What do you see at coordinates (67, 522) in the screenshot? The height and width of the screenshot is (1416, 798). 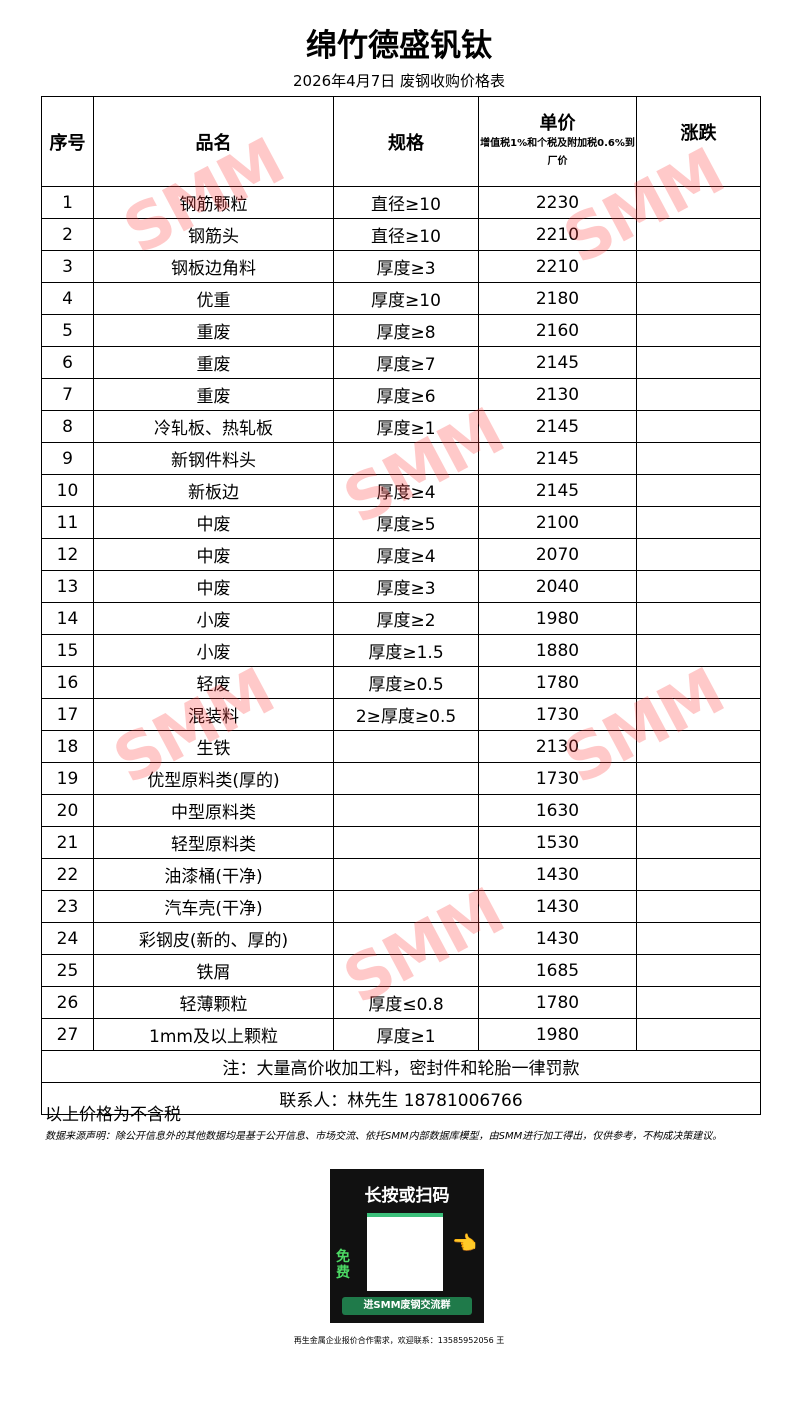 I see `cell-no: 11` at bounding box center [67, 522].